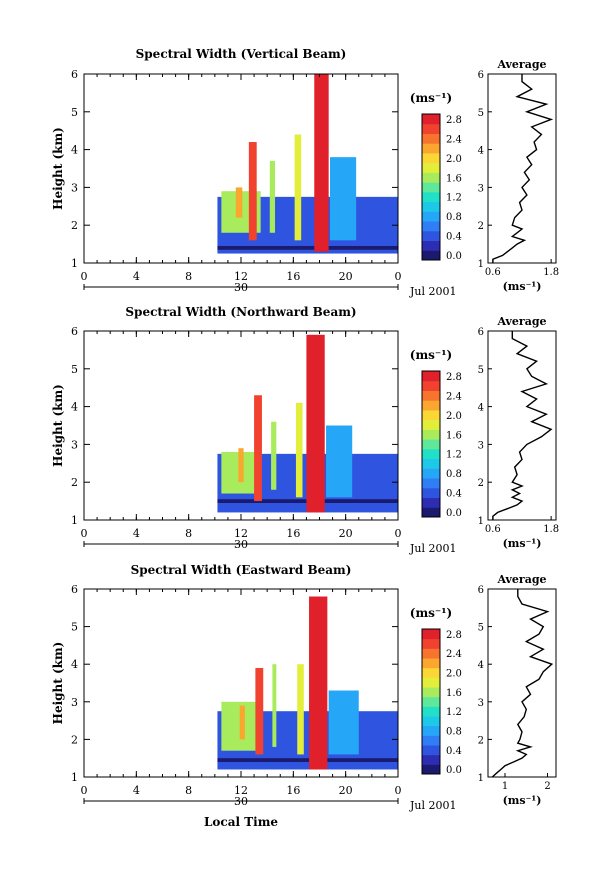 This screenshot has height=875, width=612. I want to click on x-tick-label: 16, so click(293, 276).